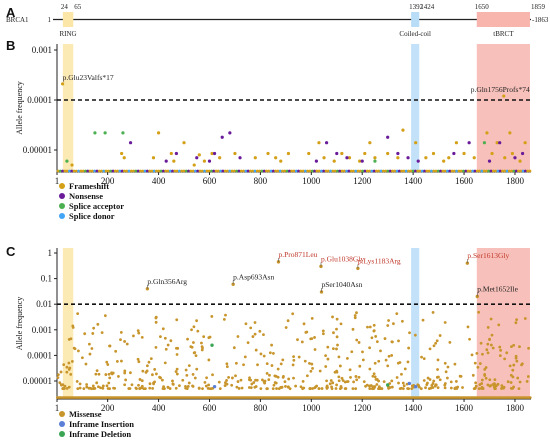  What do you see at coordinates (311, 408) in the screenshot?
I see `x-tick-label: 1000` at bounding box center [311, 408].